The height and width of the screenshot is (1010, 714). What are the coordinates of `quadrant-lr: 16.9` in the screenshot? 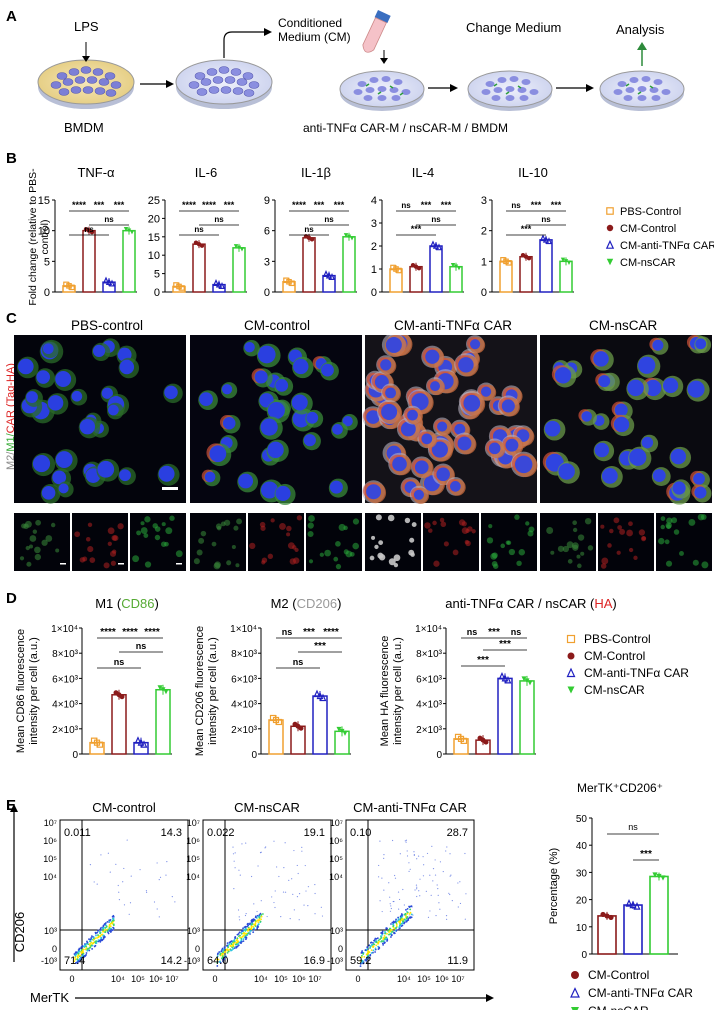 It's located at (314, 961).